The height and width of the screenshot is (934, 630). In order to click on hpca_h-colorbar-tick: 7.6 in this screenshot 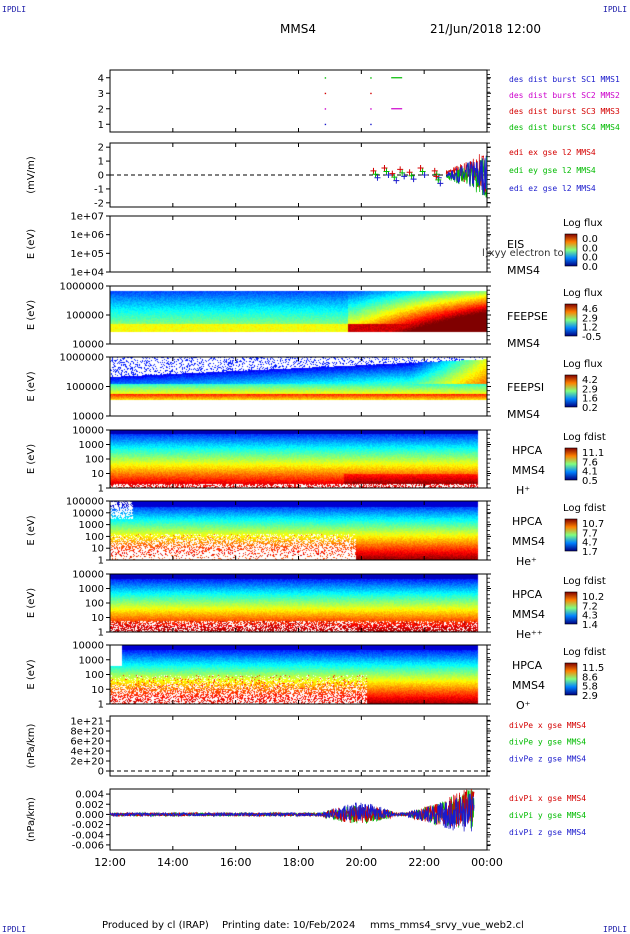, I will do `click(590, 462)`.